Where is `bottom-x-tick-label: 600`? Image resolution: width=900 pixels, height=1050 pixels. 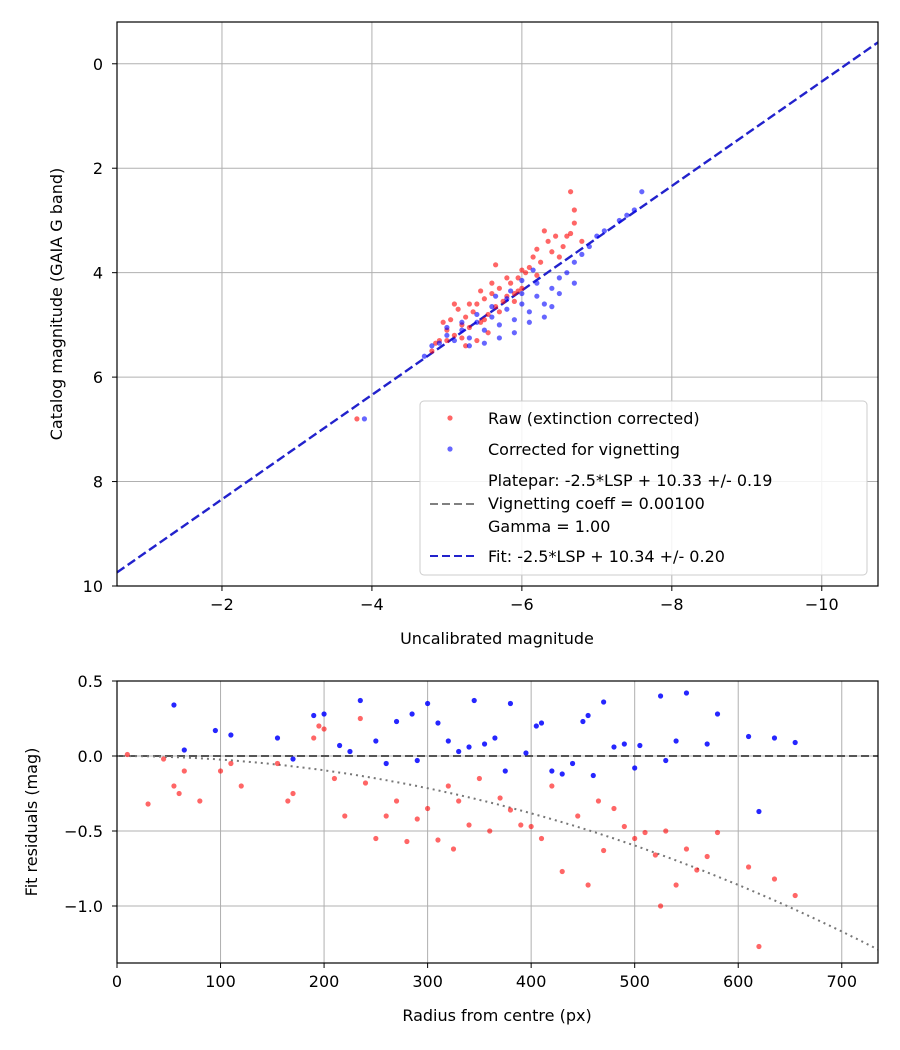
bottom-x-tick-label: 600 is located at coordinates (738, 981).